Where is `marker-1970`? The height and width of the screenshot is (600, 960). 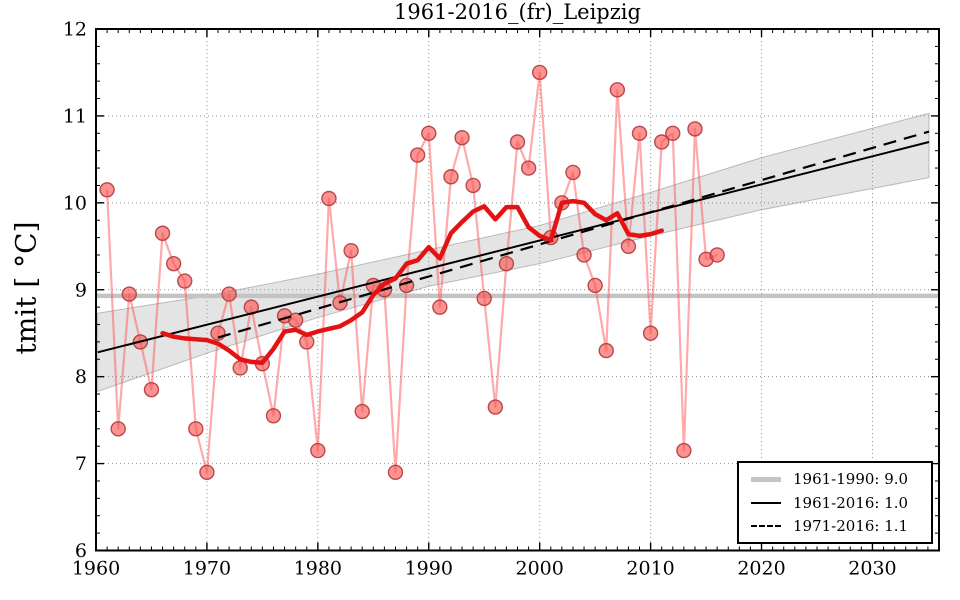
marker-1970 is located at coordinates (207, 472).